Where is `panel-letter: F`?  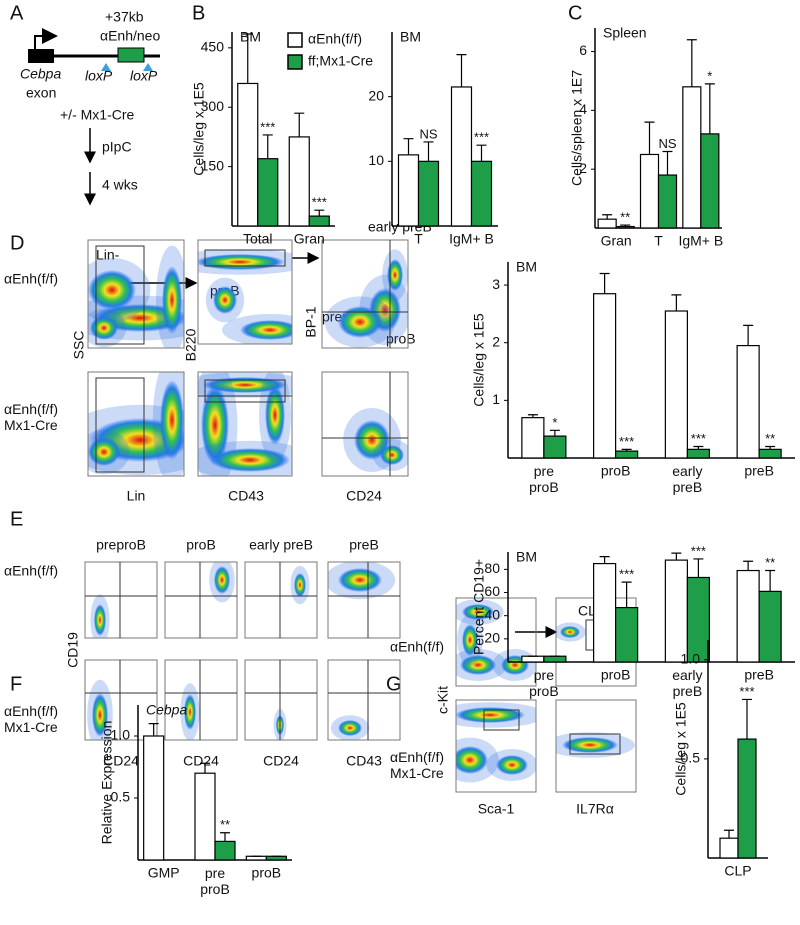
panel-letter: F is located at coordinates (16, 684).